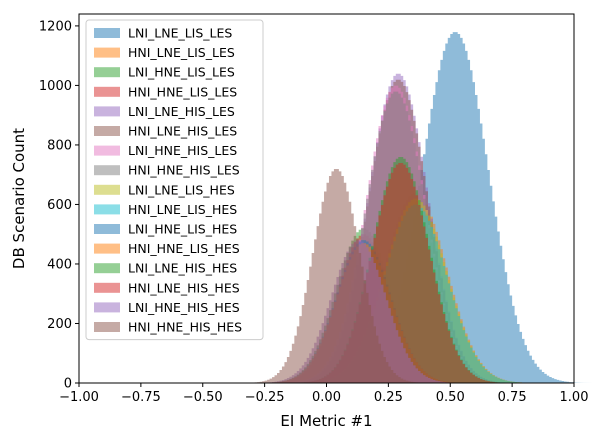 Image resolution: width=599 pixels, height=440 pixels. I want to click on legend-label: LNI_LNE_LIS_HES, so click(181, 189).